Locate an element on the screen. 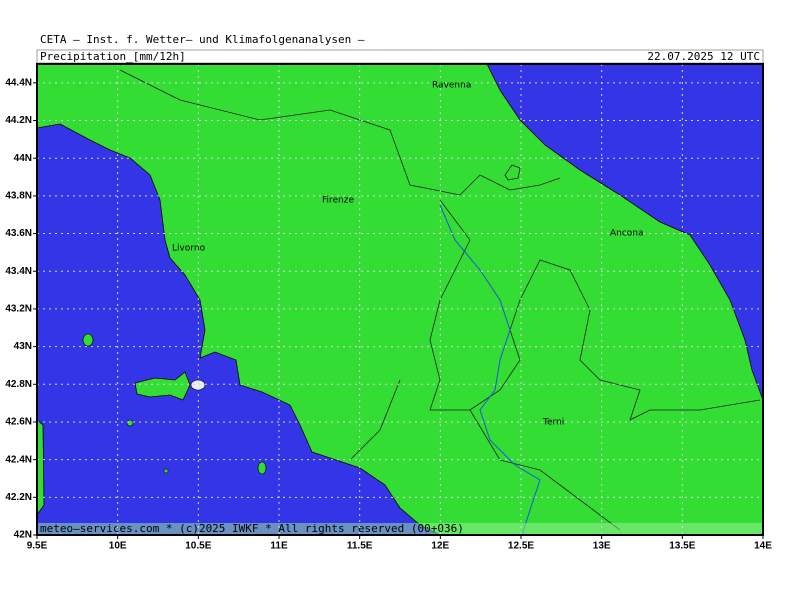 The height and width of the screenshot is (600, 800). lat-tick-label: 42.8N is located at coordinates (18, 384).